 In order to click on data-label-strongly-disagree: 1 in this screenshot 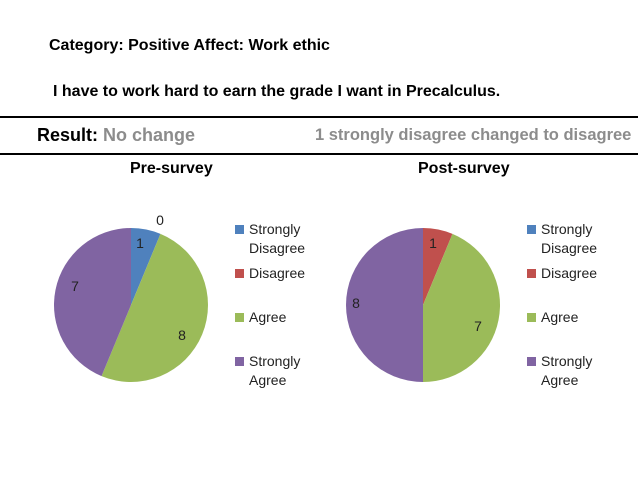, I will do `click(140, 243)`.